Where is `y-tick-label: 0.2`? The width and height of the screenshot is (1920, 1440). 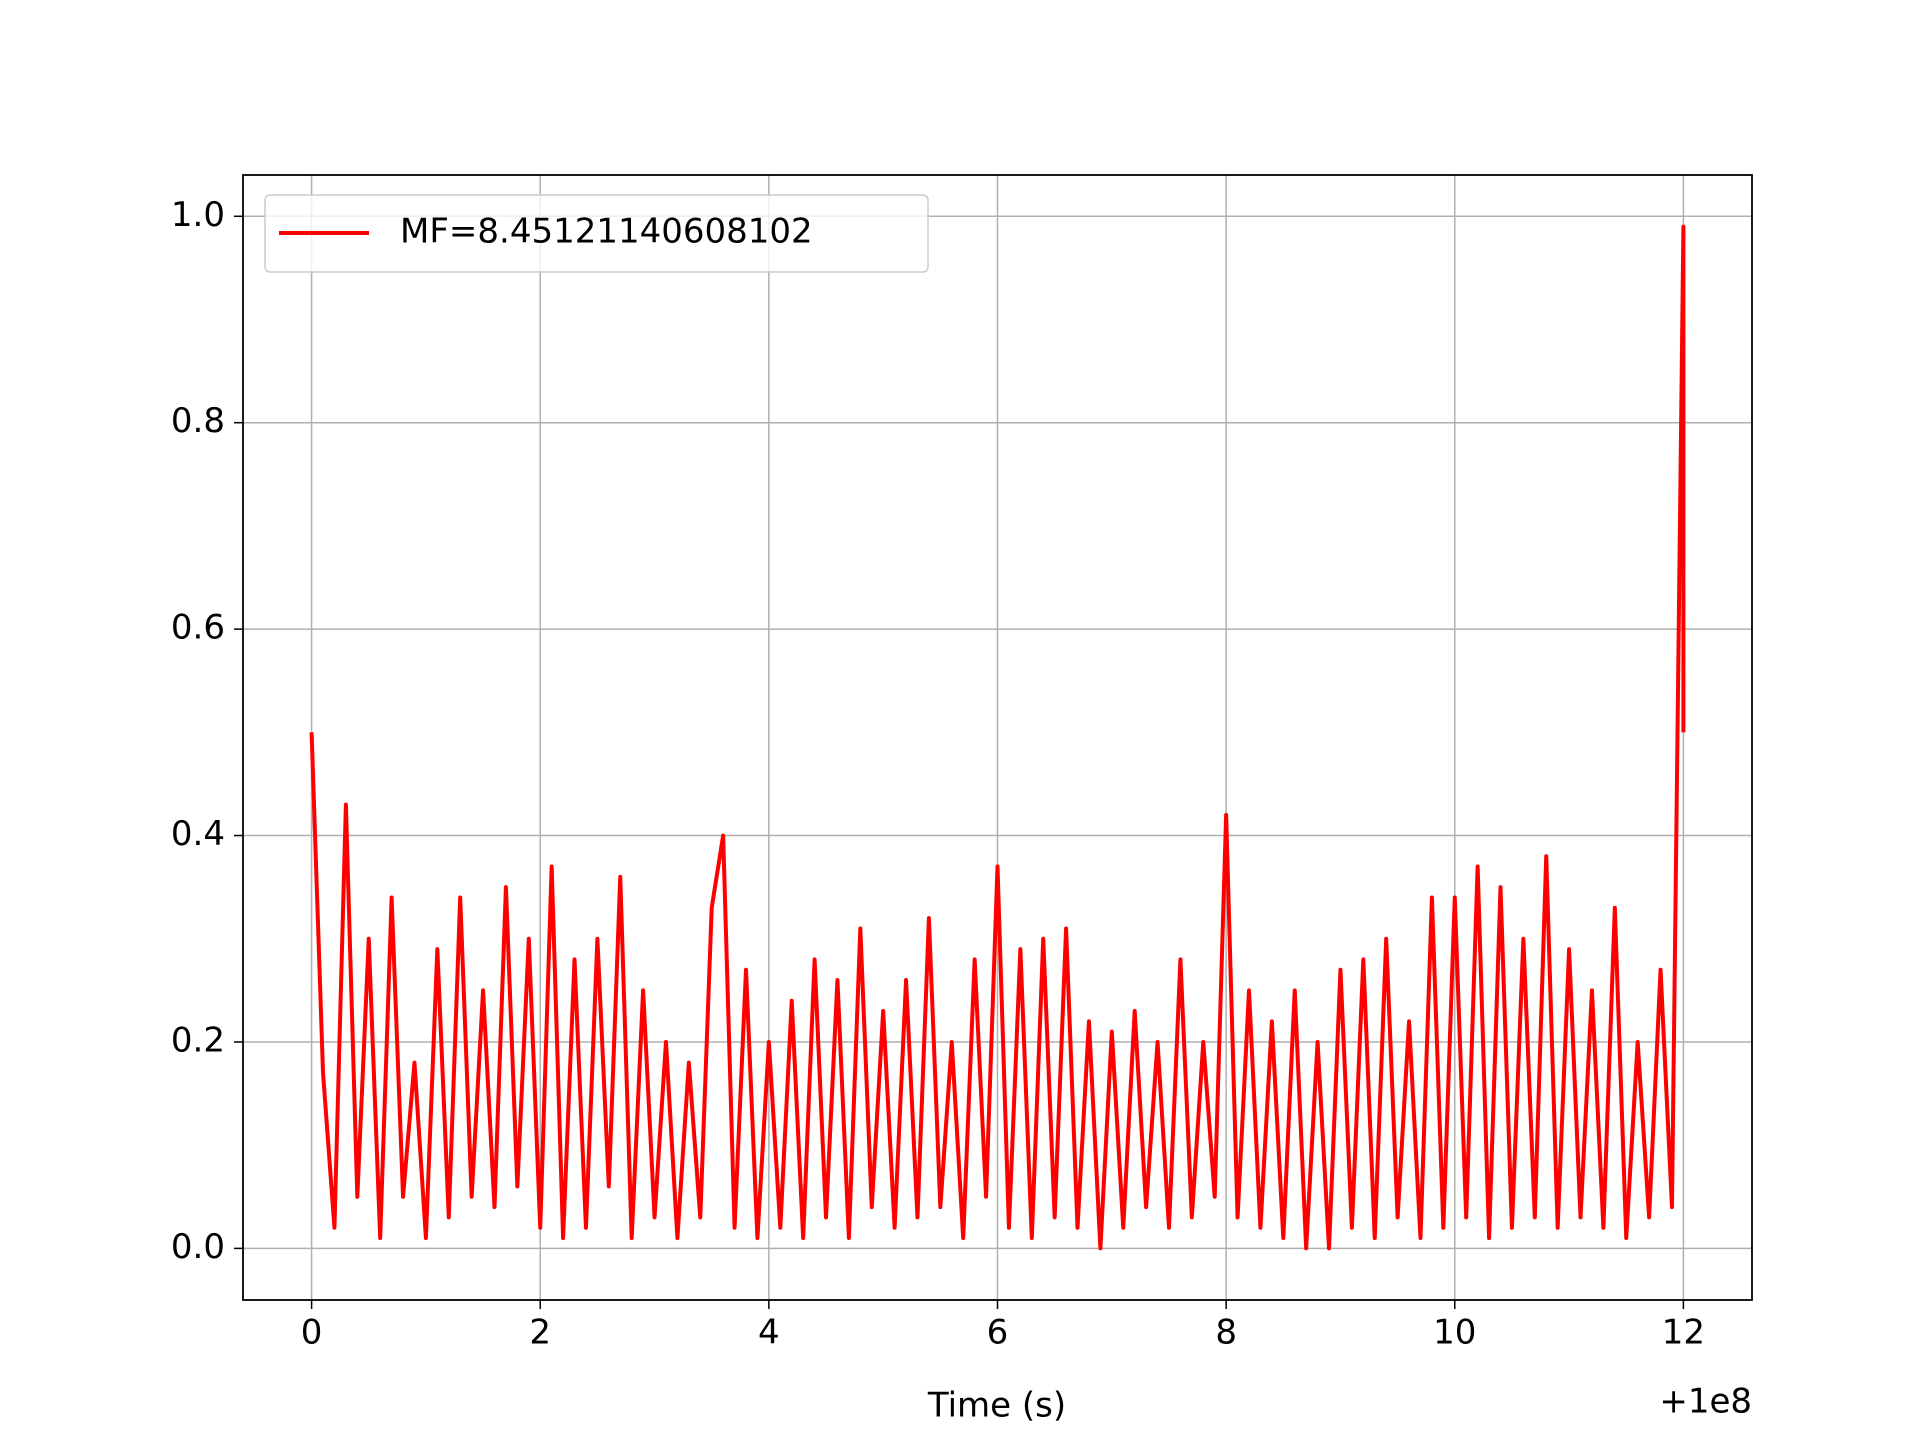
y-tick-label: 0.2 is located at coordinates (198, 1040).